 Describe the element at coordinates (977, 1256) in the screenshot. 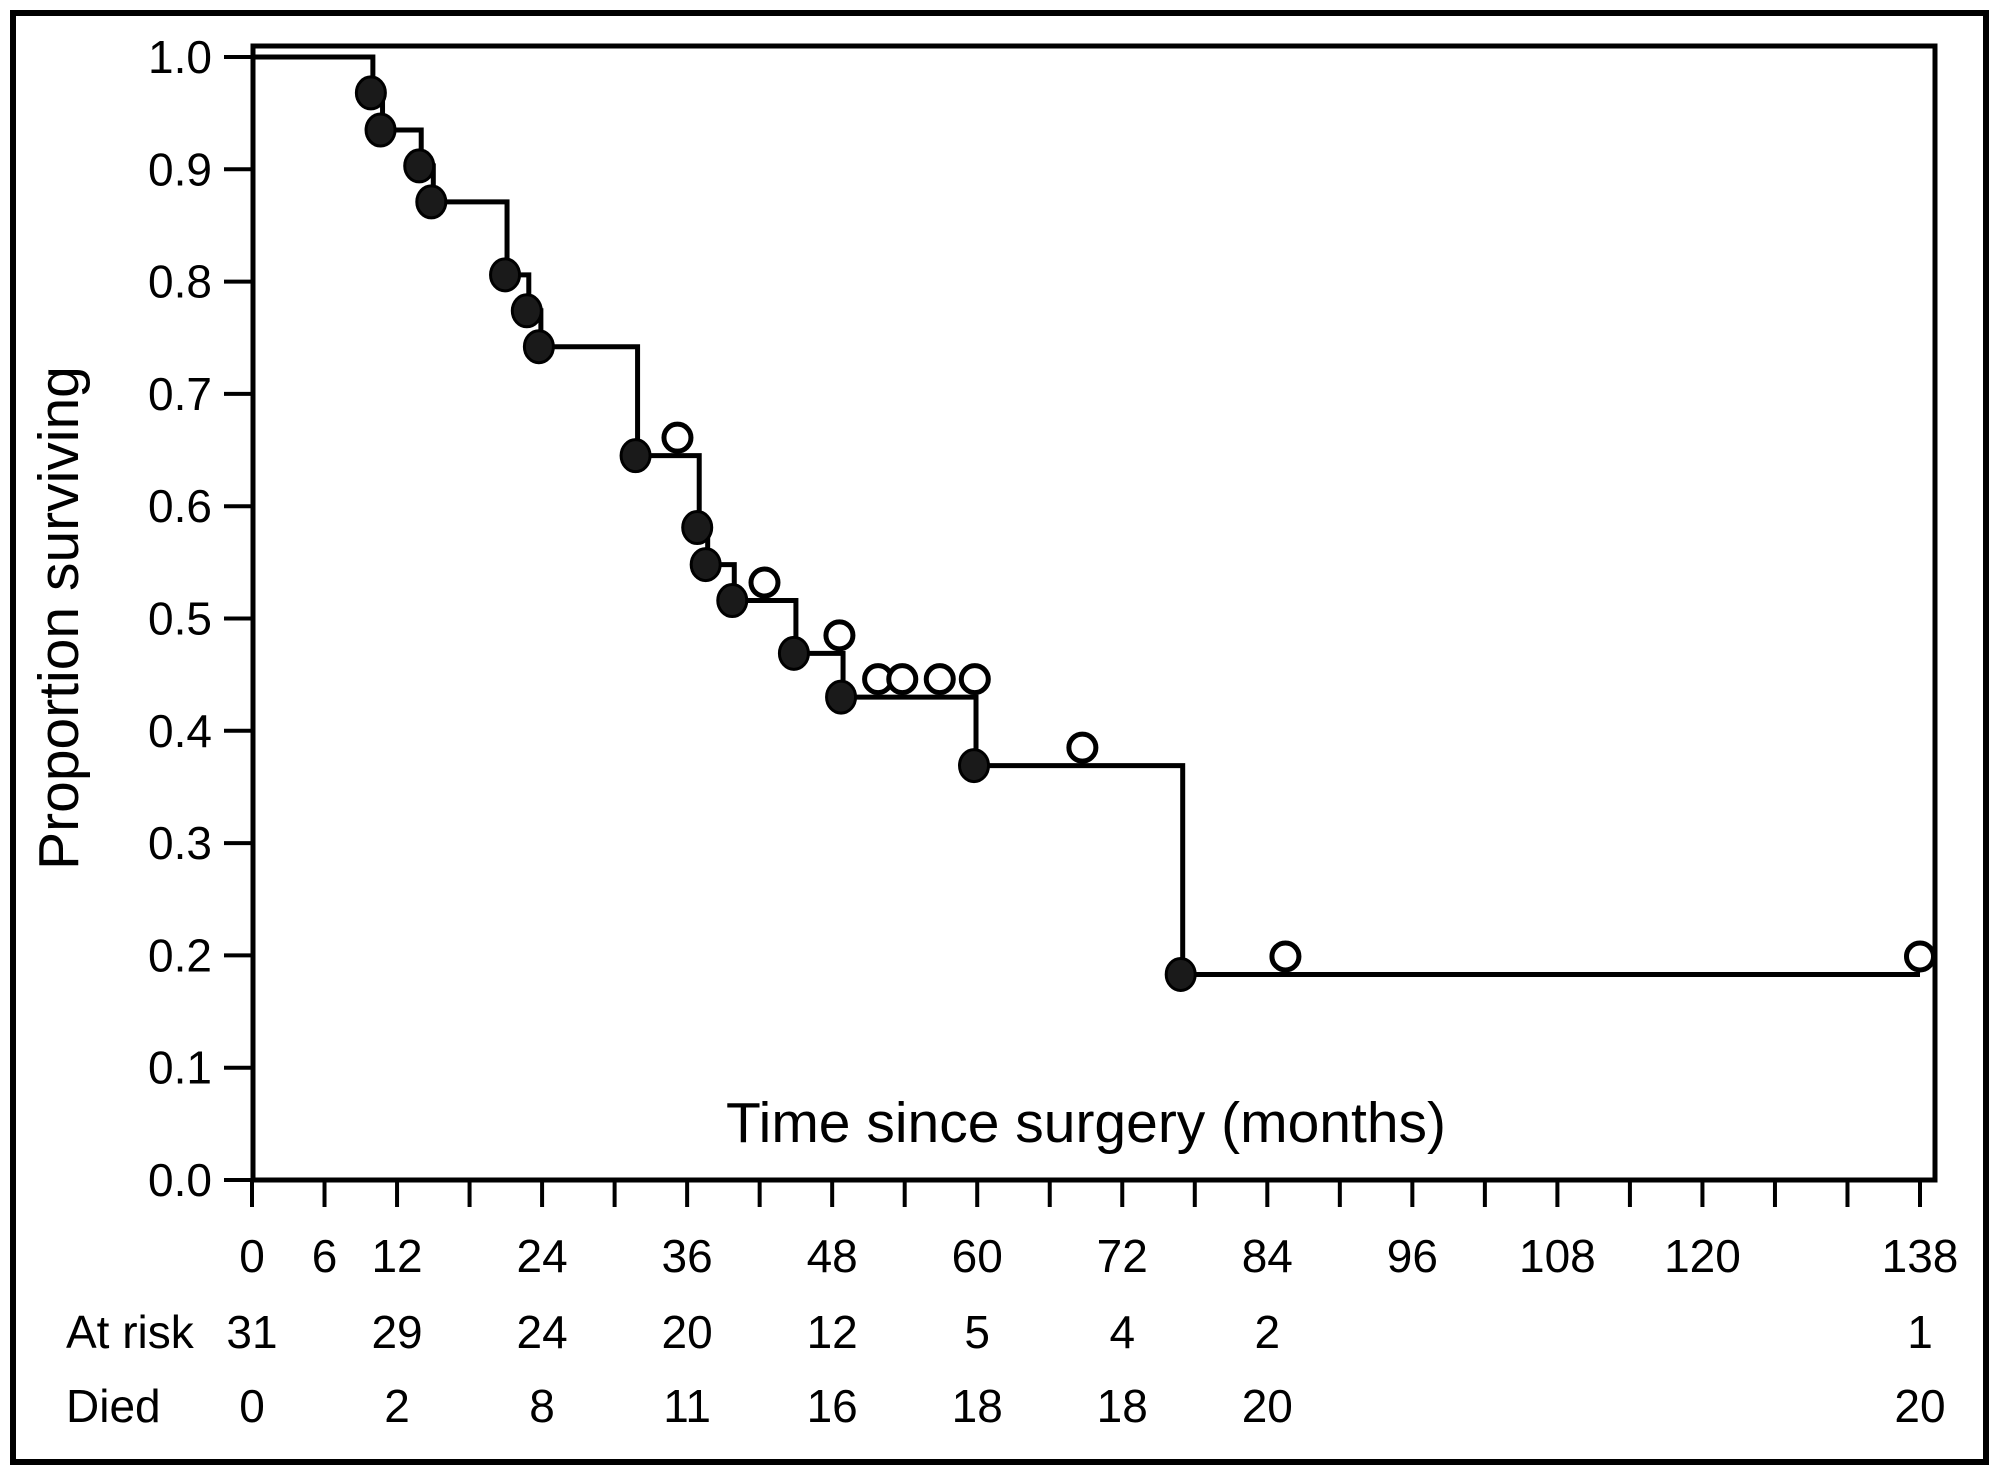

I see `x-tick-label: 60` at that location.